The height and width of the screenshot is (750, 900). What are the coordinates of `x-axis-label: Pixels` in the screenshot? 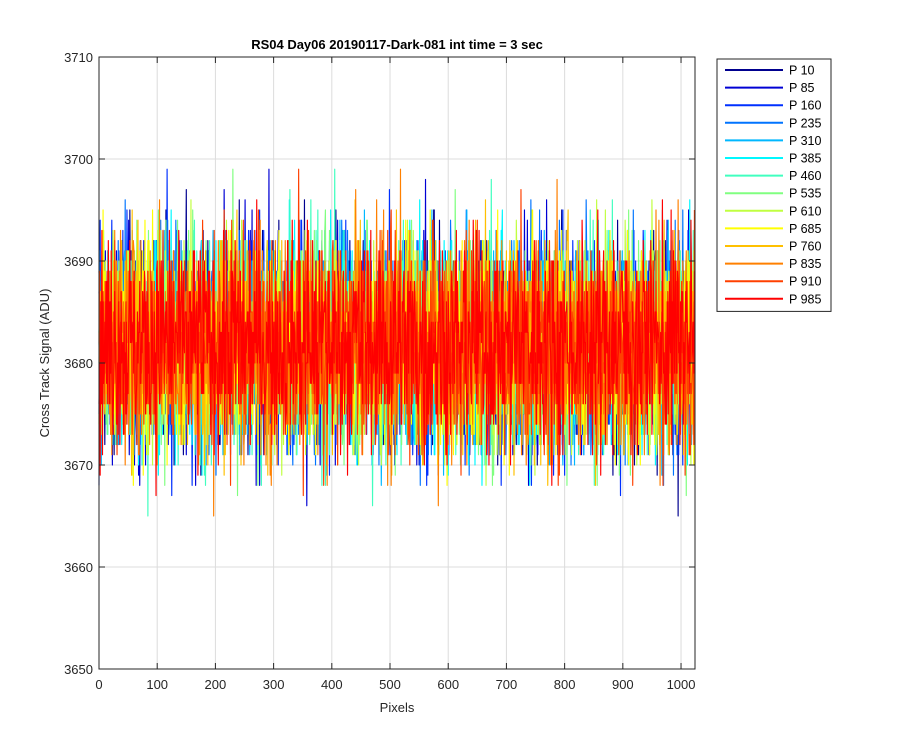 It's located at (397, 707).